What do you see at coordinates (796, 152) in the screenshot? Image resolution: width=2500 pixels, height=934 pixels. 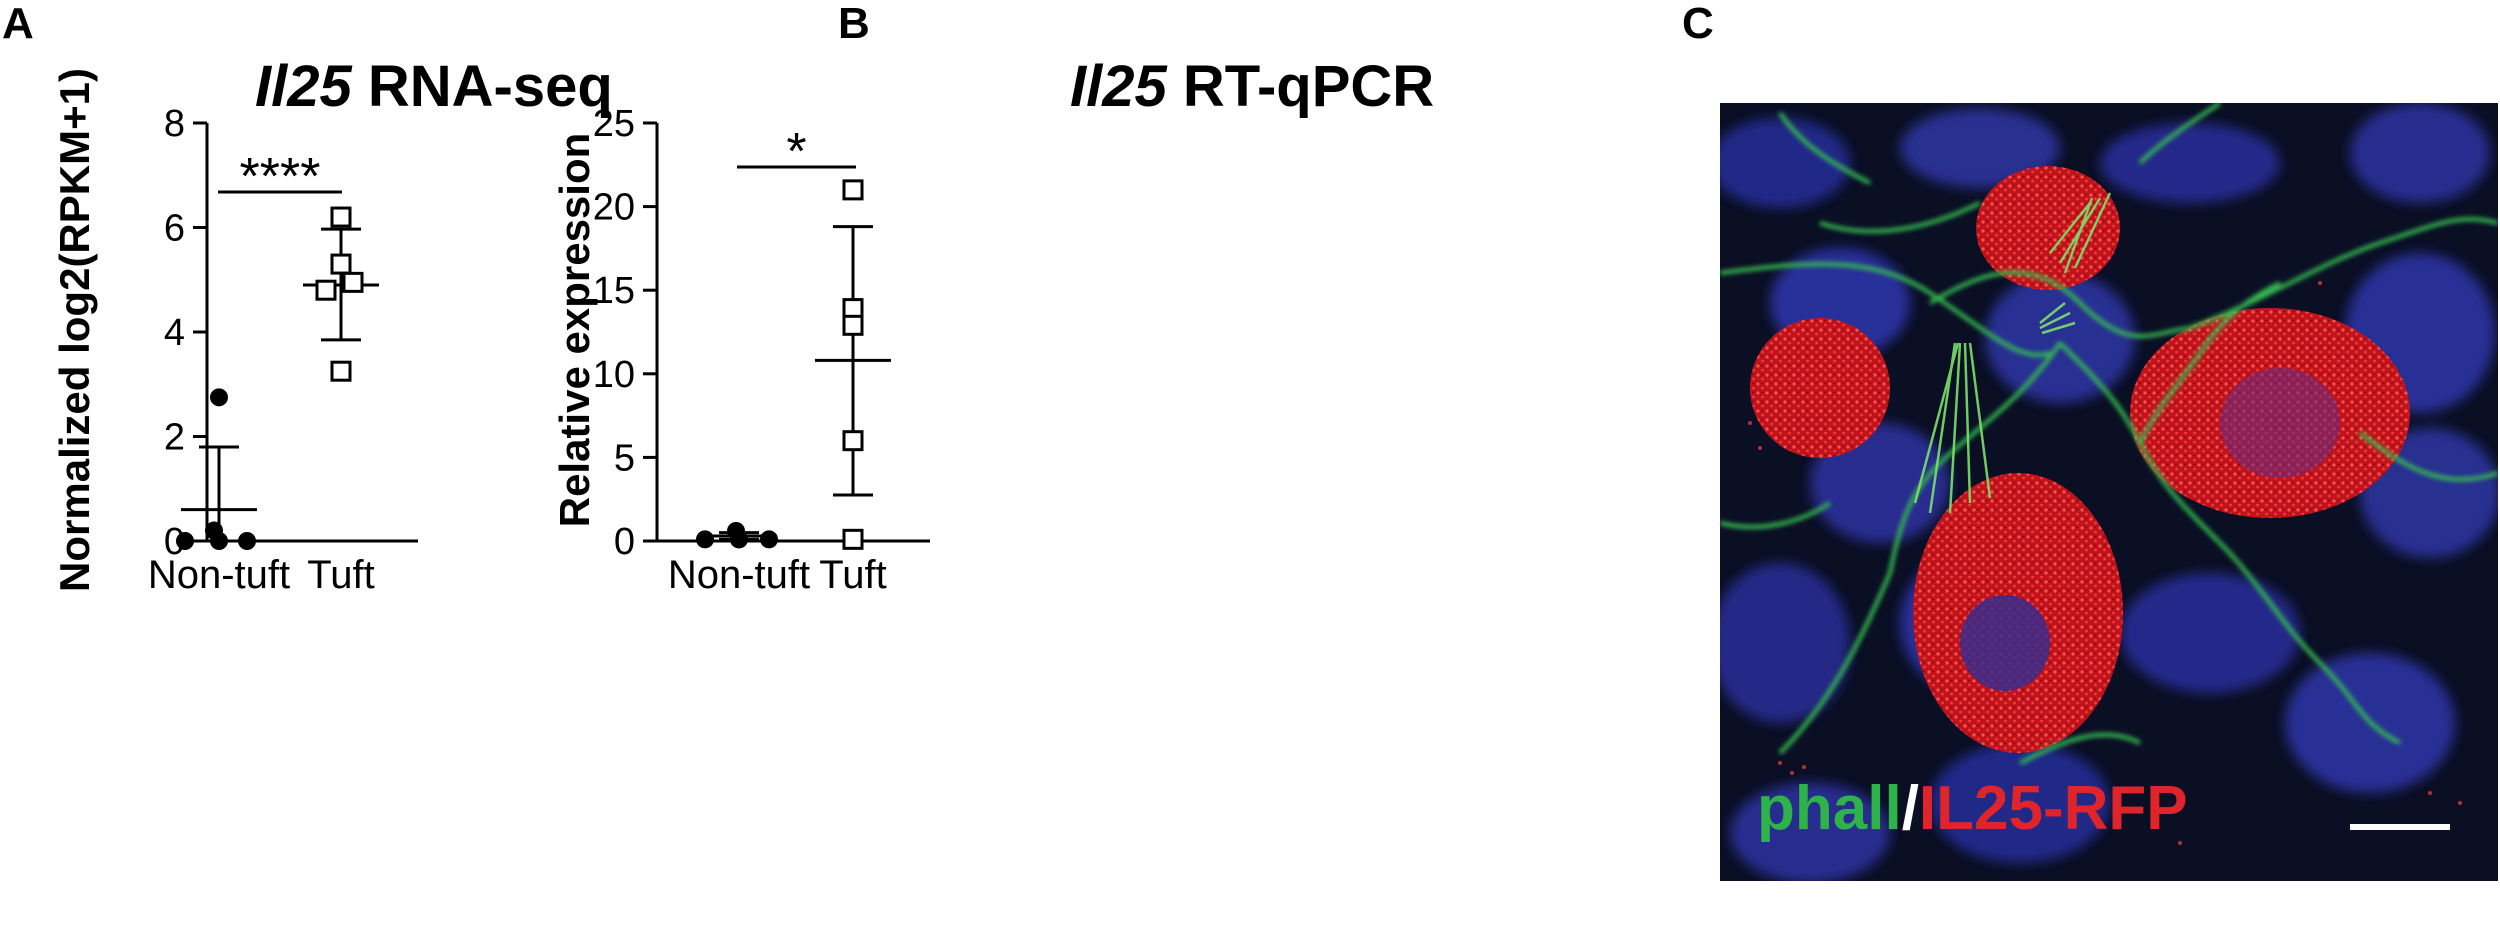 I see `significance-label: *` at bounding box center [796, 152].